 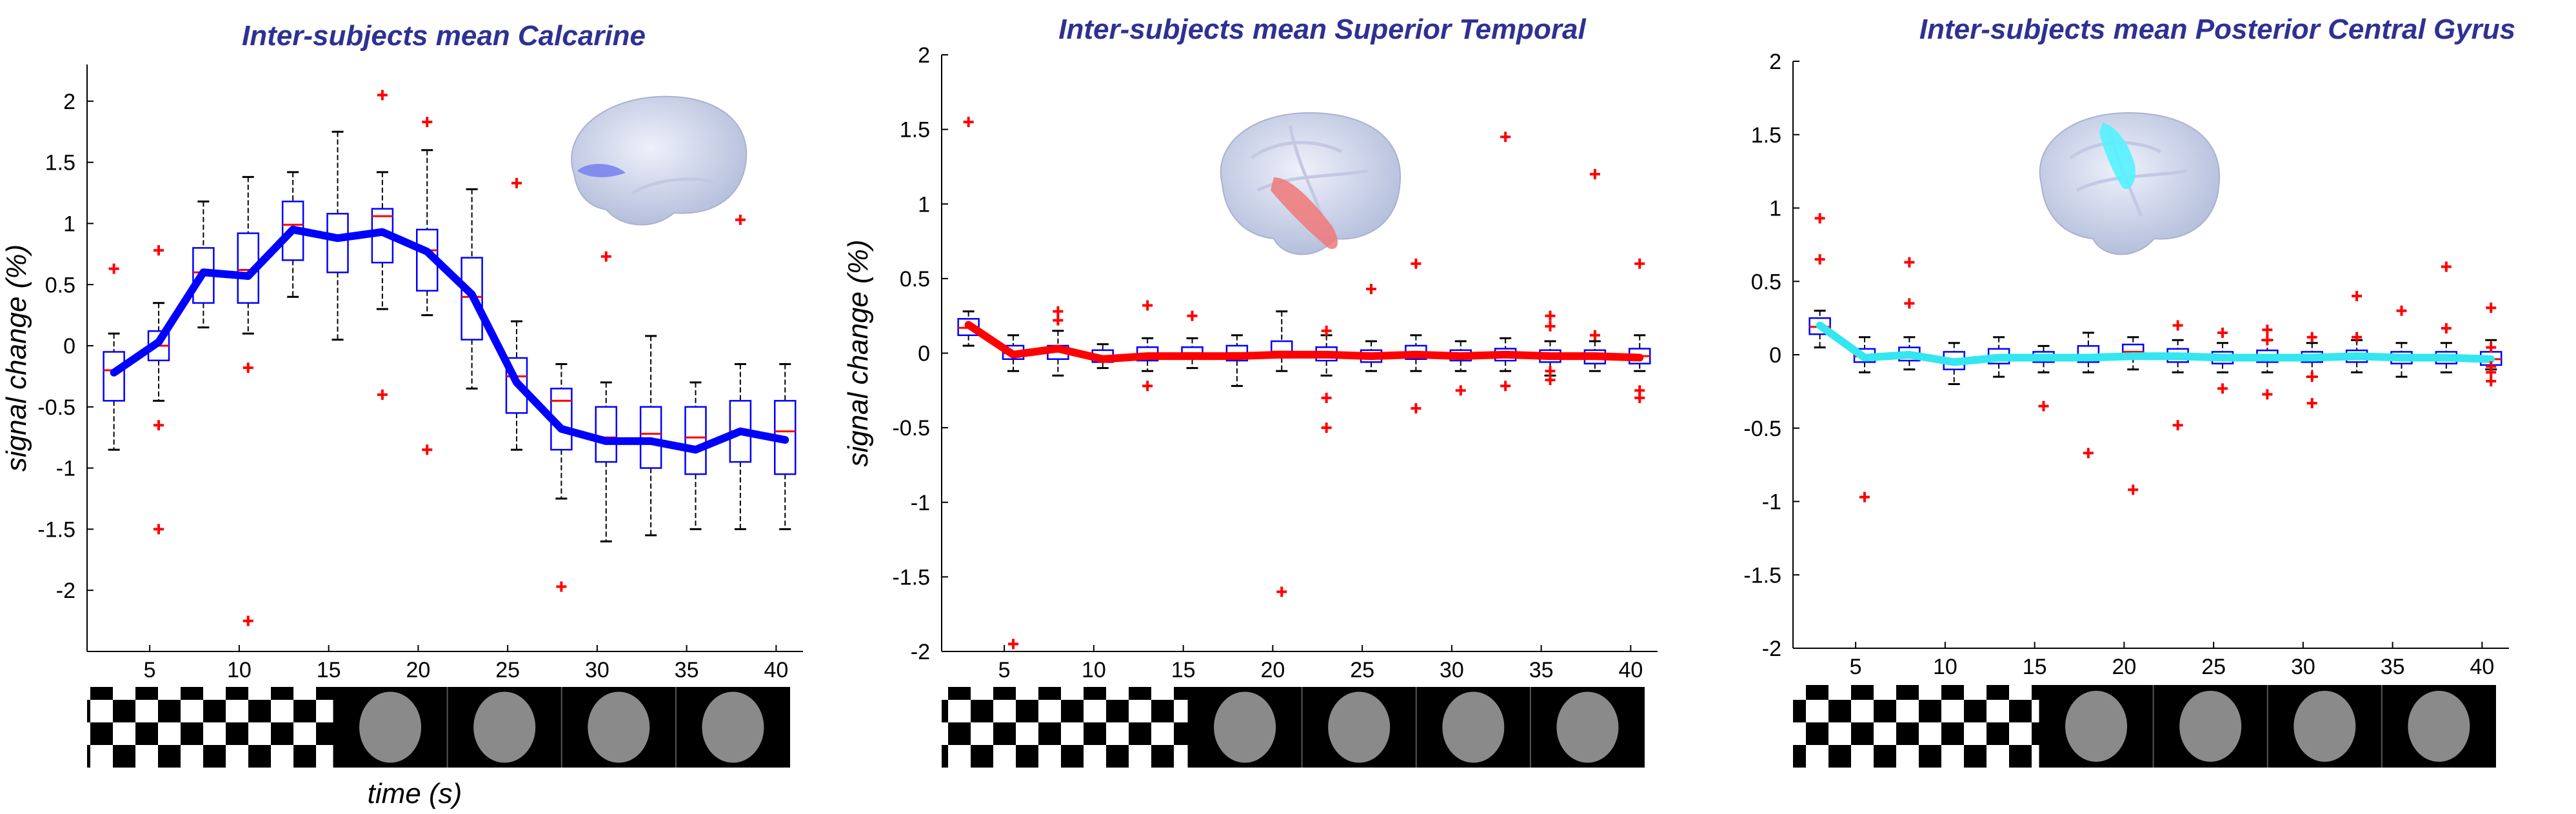 I want to click on chart-title: Inter-subjects mean Calcarine, so click(x=444, y=36).